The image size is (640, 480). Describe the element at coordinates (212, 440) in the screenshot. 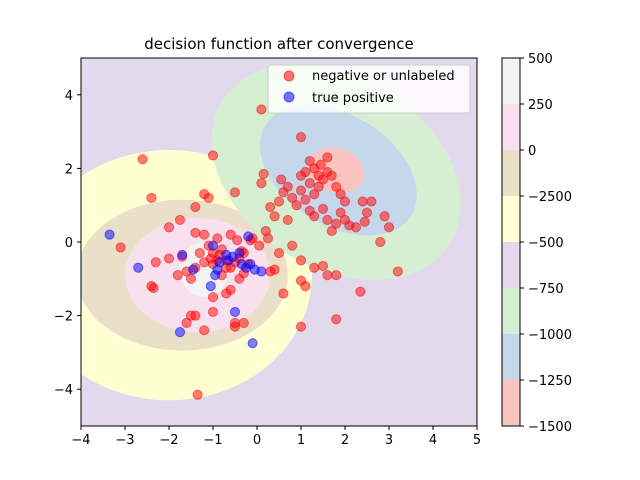

I see `x-tick-label: −1` at that location.